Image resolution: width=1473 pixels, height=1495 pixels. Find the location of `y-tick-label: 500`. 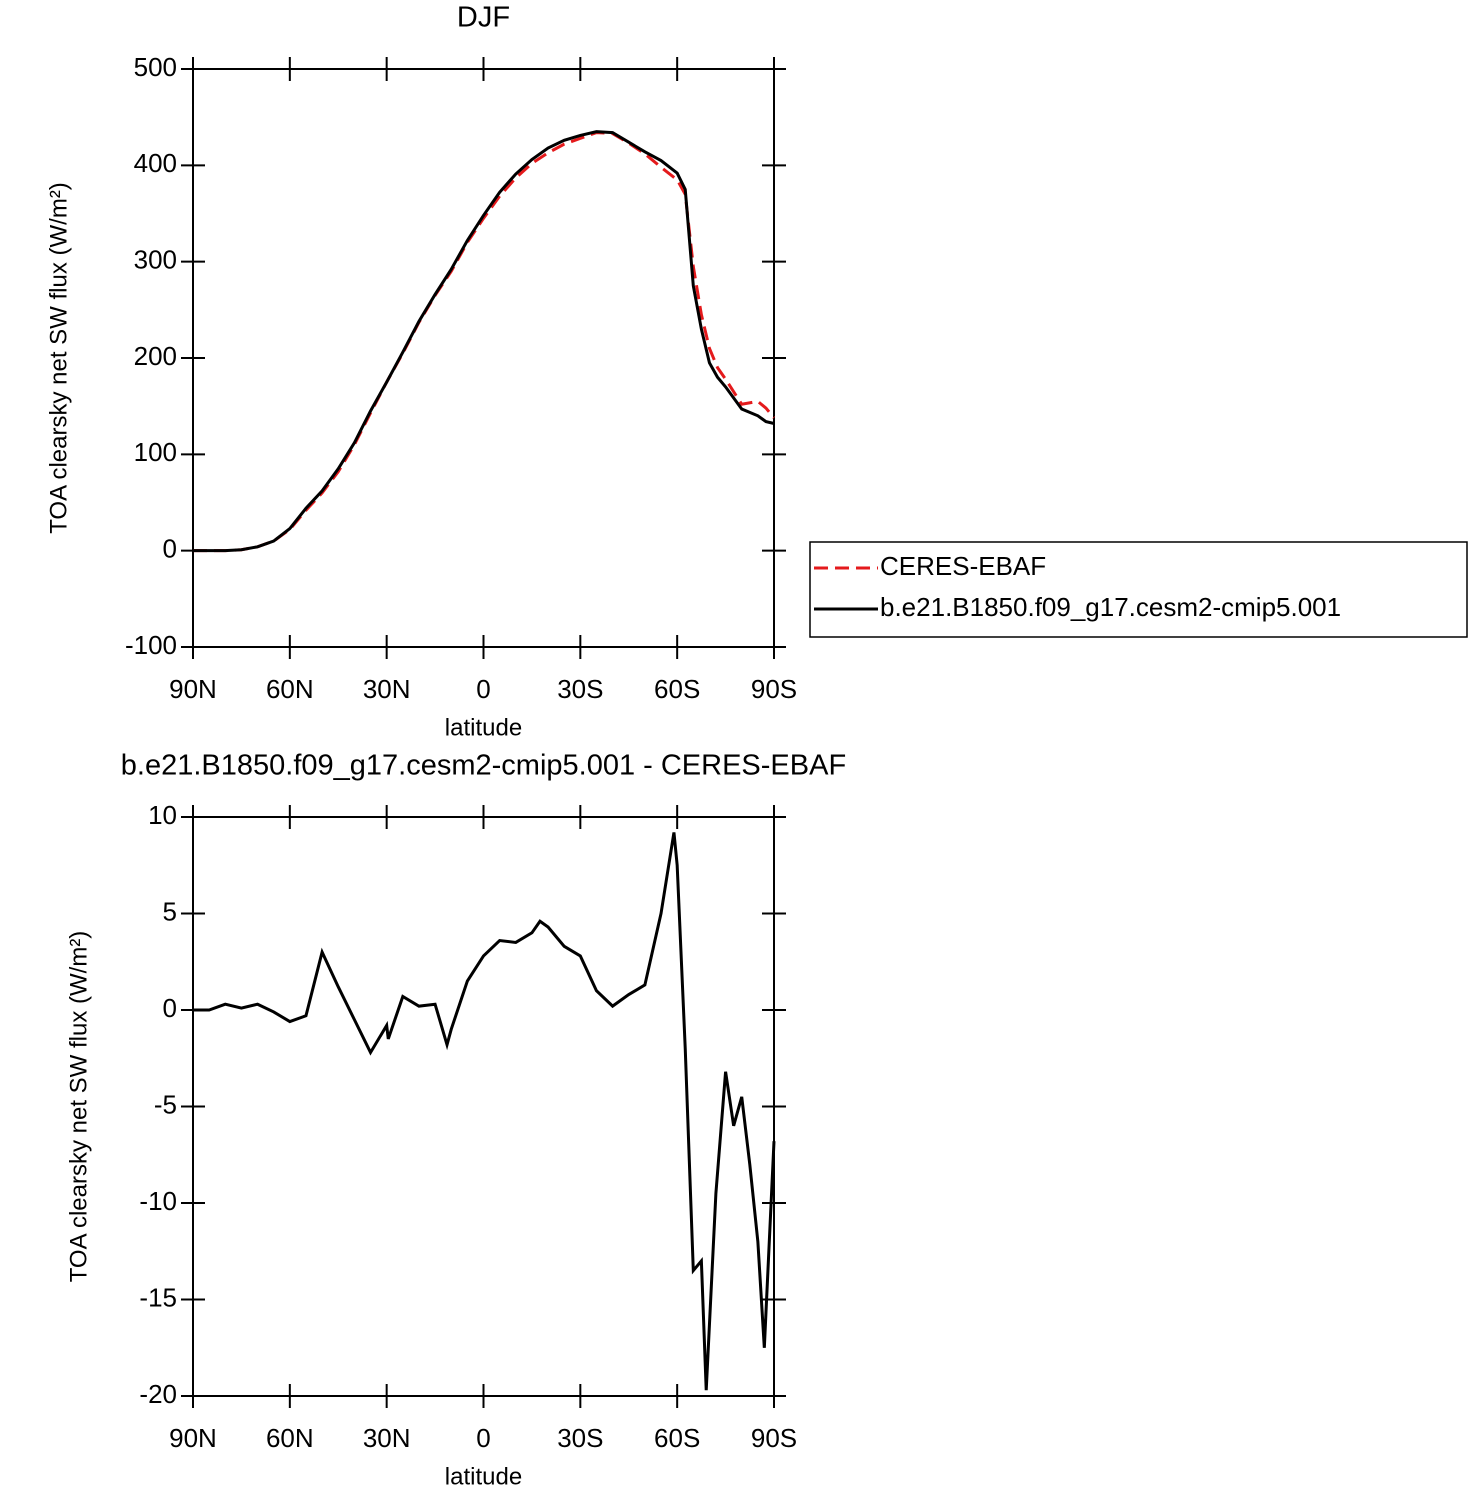

y-tick-label: 500 is located at coordinates (155, 67).